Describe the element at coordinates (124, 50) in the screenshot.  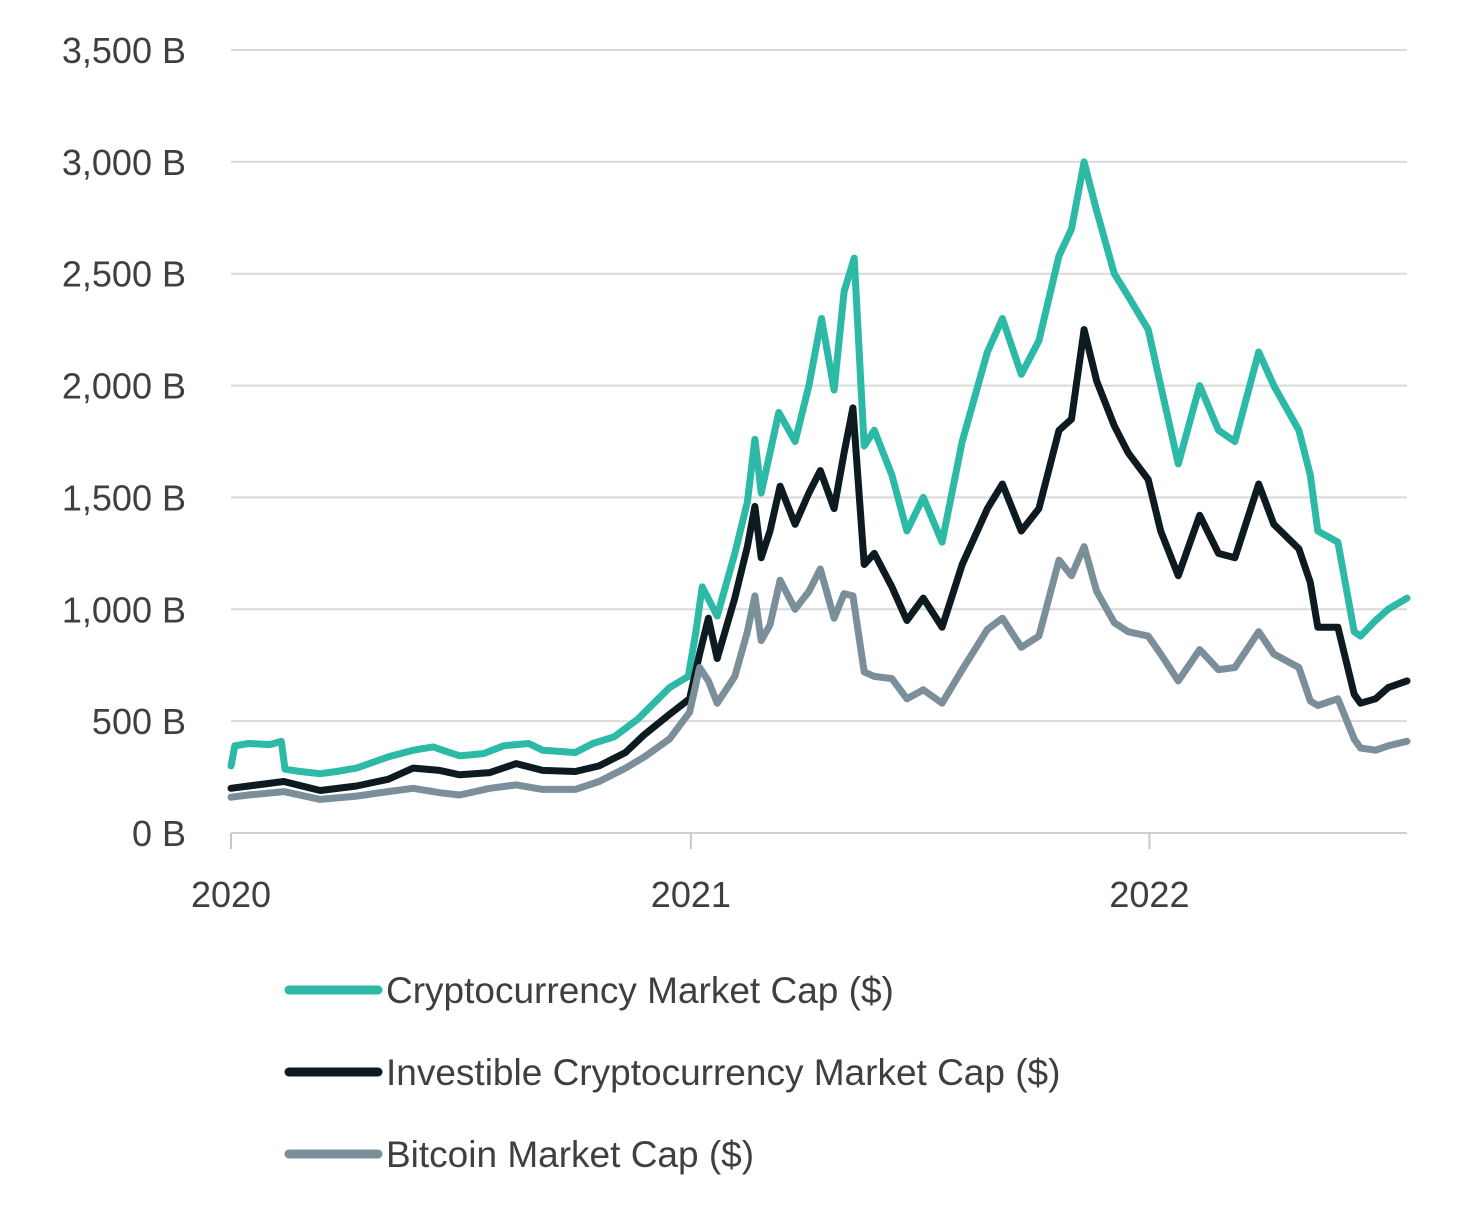
I see `y-tick-label-3500: 3,500 B` at that location.